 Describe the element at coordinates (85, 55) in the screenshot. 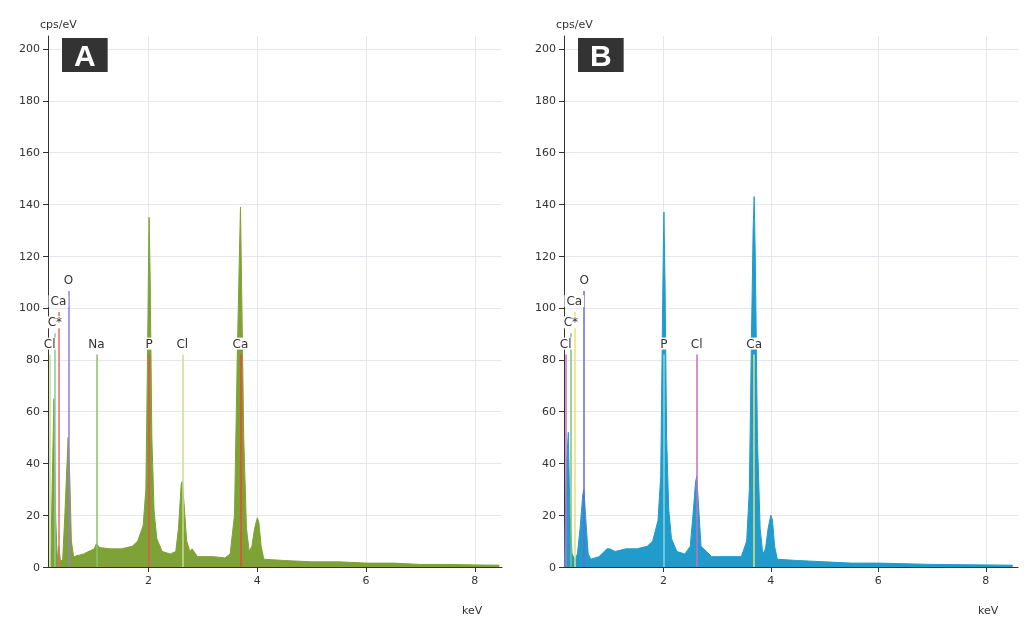

I see `chart-title: A` at that location.